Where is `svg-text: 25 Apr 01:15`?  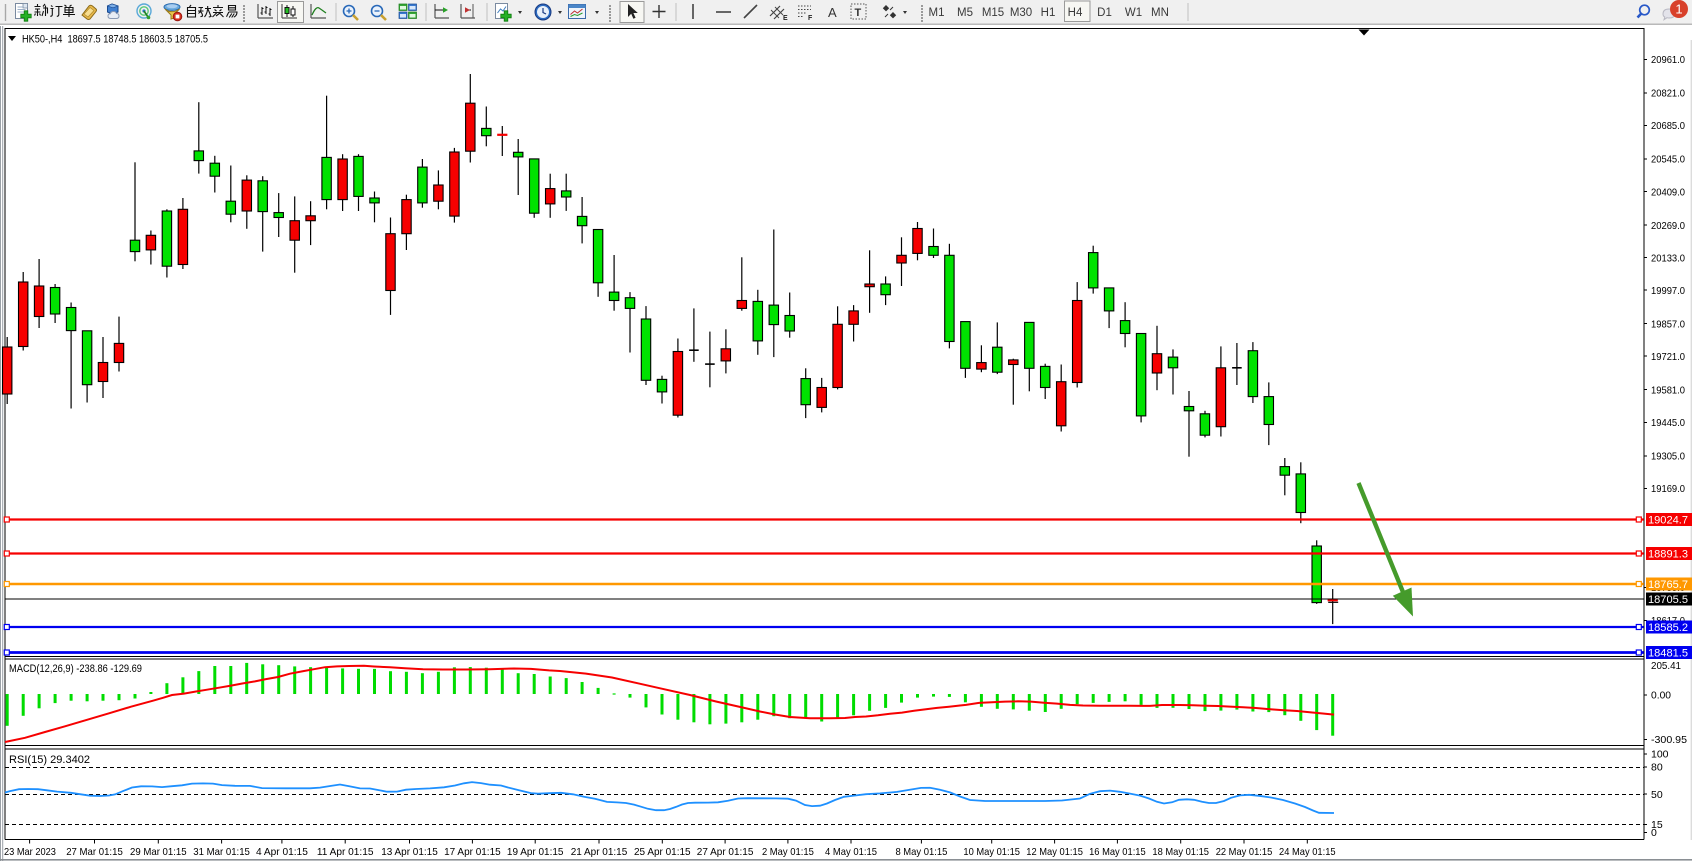
svg-text: 25 Apr 01:15 is located at coordinates (662, 852).